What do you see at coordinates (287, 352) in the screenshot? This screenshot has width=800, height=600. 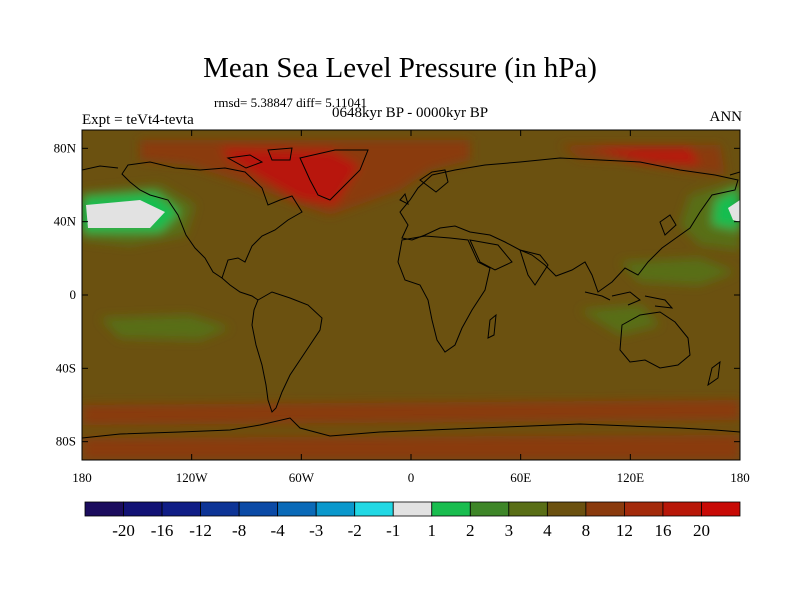 I see `coast-south-america` at bounding box center [287, 352].